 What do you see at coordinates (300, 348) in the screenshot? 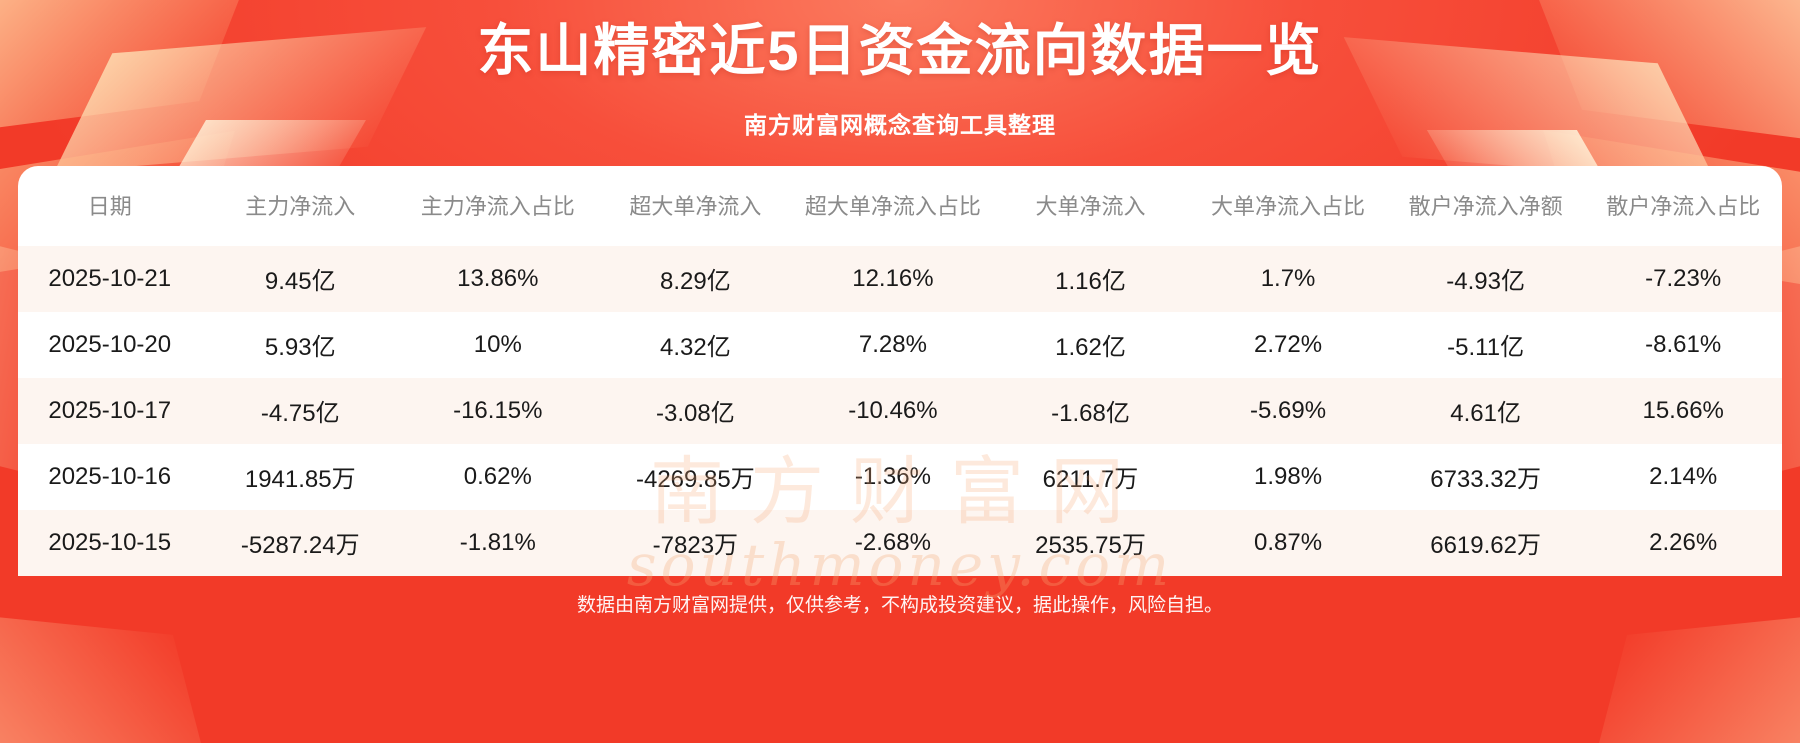
I see `cell-main-net-inflow: 5.93亿` at bounding box center [300, 348].